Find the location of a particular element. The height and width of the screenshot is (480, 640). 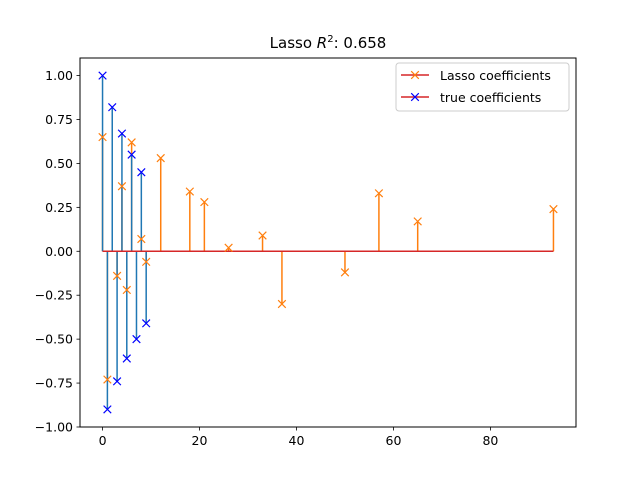

y-tick-label: −1.00 is located at coordinates (54, 427).